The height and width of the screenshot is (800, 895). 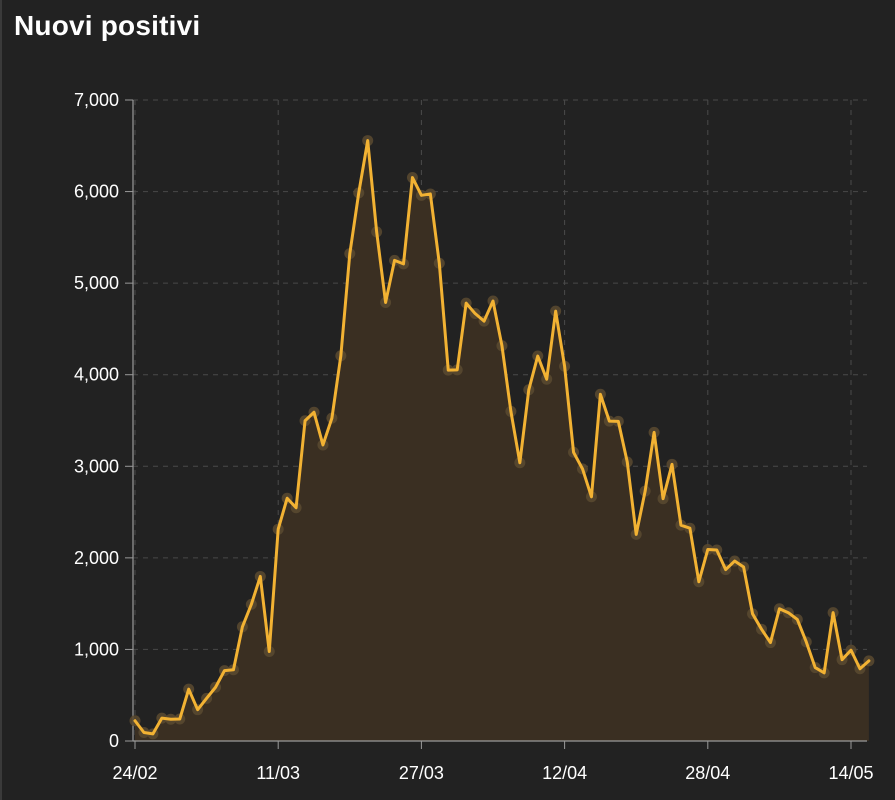 I want to click on x-tick-label: 12/04, so click(x=564, y=773).